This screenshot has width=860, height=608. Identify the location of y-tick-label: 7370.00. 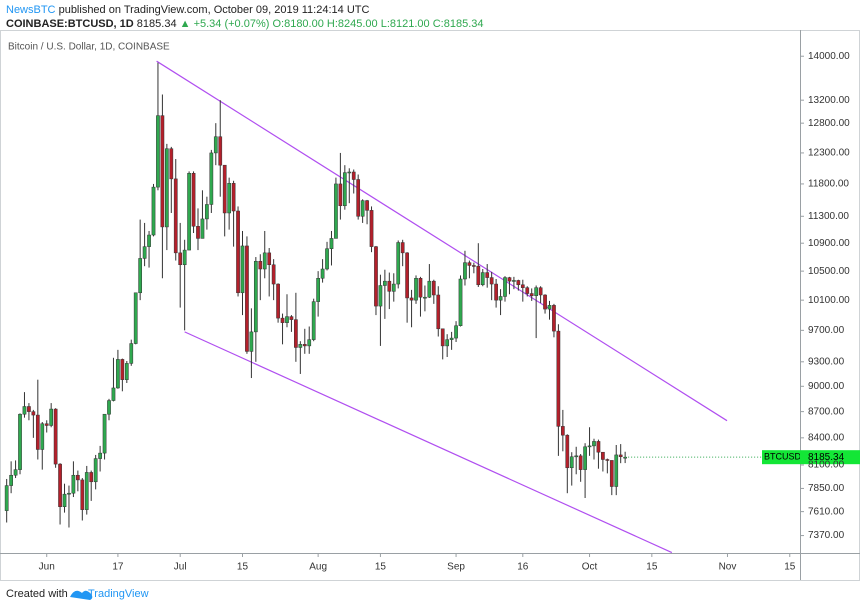
(826, 535).